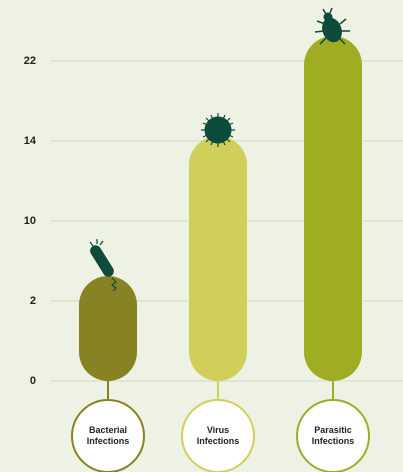 This screenshot has width=403, height=472. What do you see at coordinates (218, 435) in the screenshot?
I see `category-label: Virus Infections` at bounding box center [218, 435].